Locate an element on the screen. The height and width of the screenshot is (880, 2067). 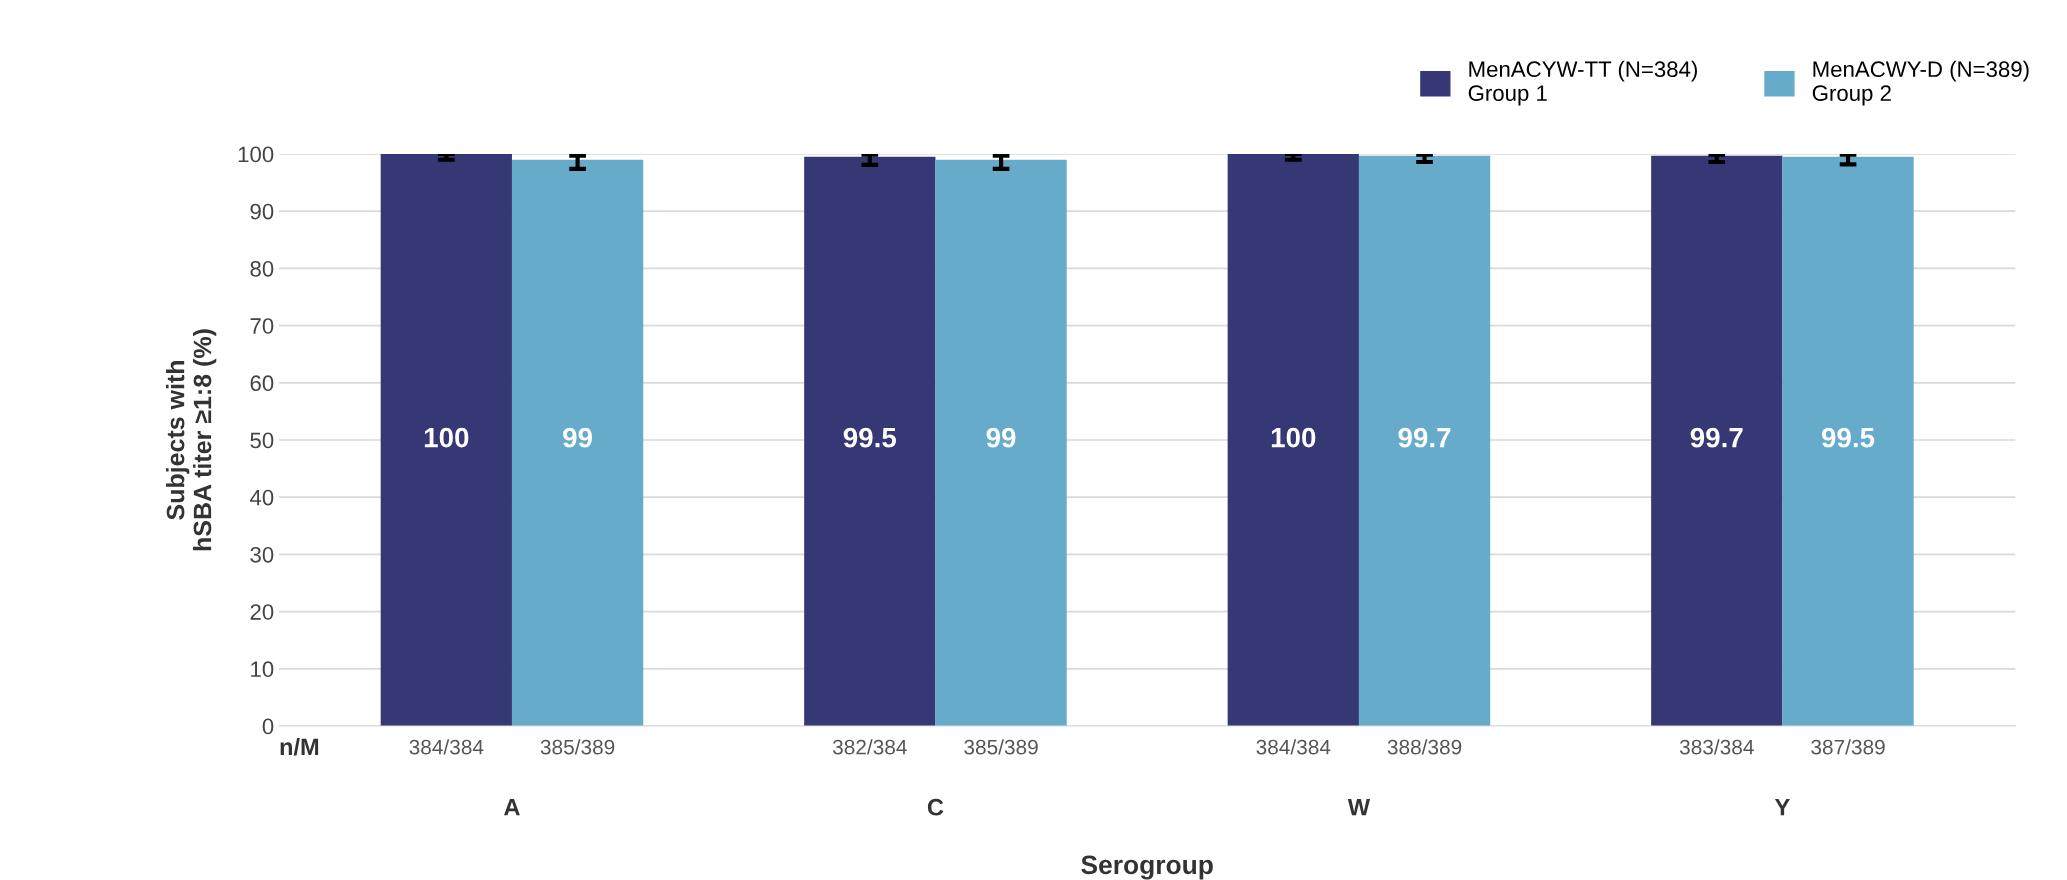
y-tick-label: 40 is located at coordinates (261, 497).